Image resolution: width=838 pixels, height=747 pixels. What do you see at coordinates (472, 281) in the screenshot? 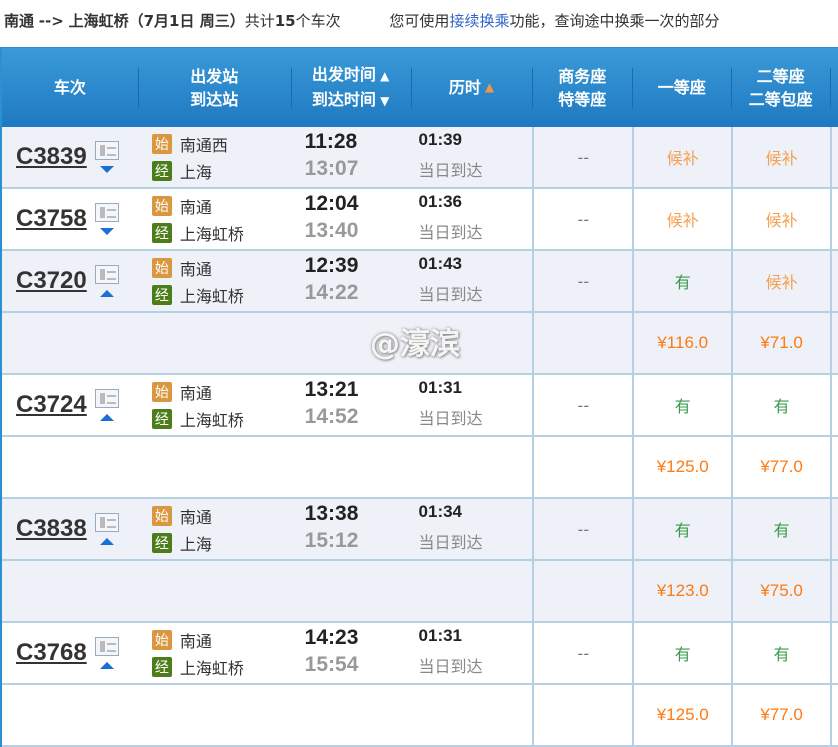
I see `duration-cell: 01:43 当日到达` at bounding box center [472, 281].